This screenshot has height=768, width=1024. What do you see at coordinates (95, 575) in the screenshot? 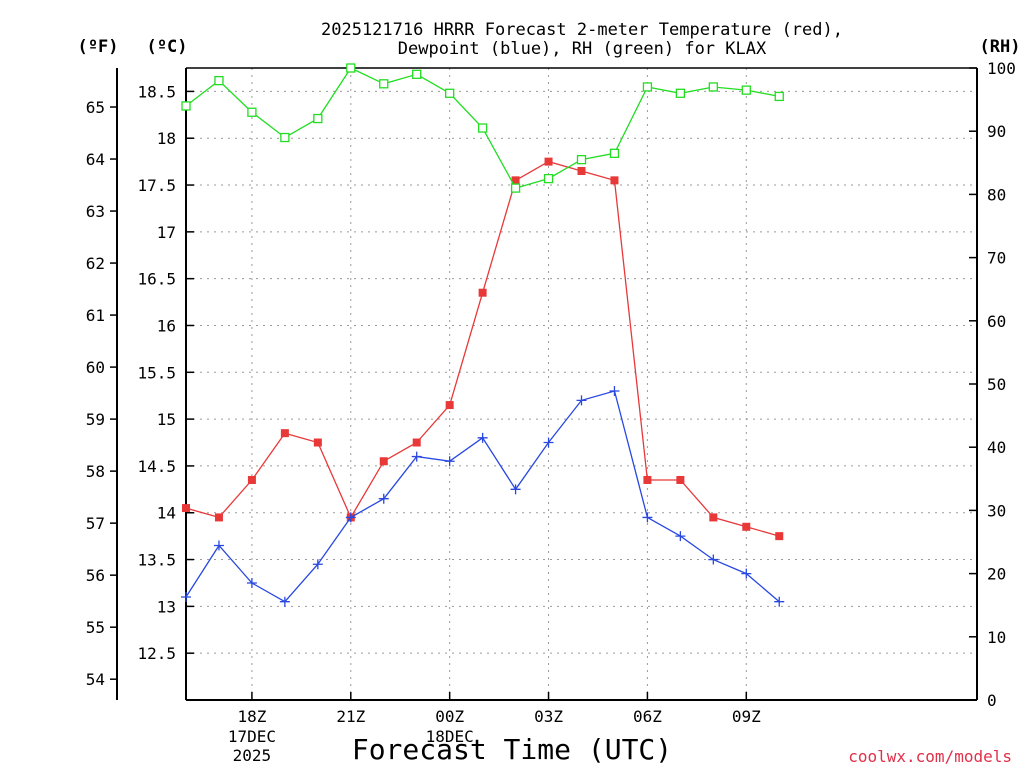
I see `fahrenheit-tick-label: 56` at bounding box center [95, 575].